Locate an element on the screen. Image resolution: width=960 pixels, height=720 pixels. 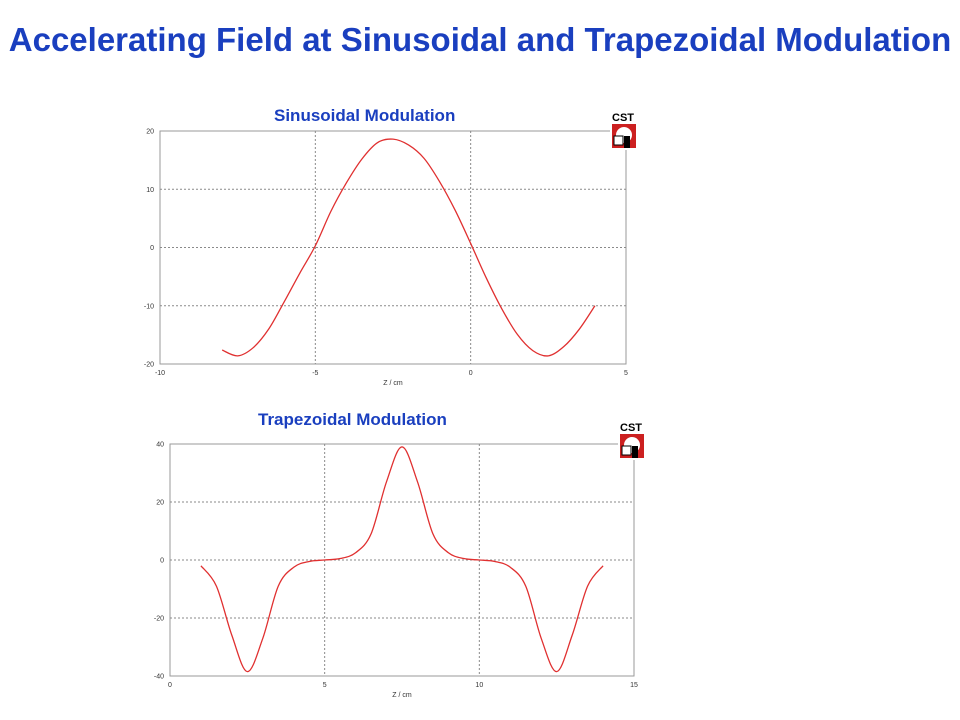
y-tick-label: -40 is located at coordinates (159, 677).